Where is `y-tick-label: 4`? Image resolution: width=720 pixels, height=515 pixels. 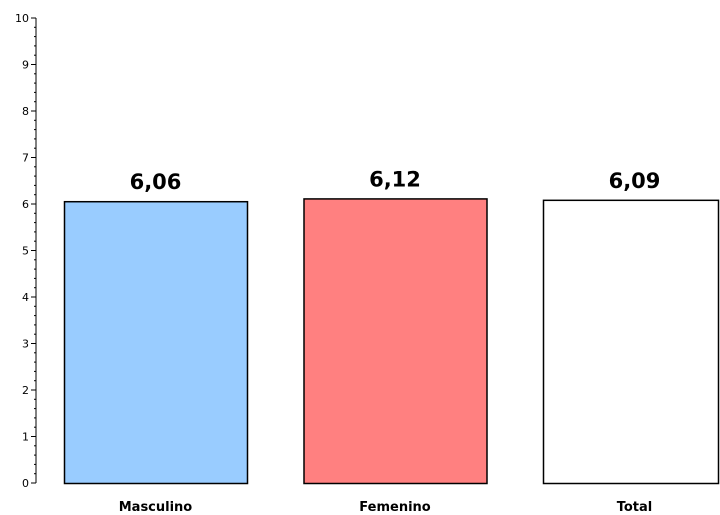 y-tick-label: 4 is located at coordinates (25, 297).